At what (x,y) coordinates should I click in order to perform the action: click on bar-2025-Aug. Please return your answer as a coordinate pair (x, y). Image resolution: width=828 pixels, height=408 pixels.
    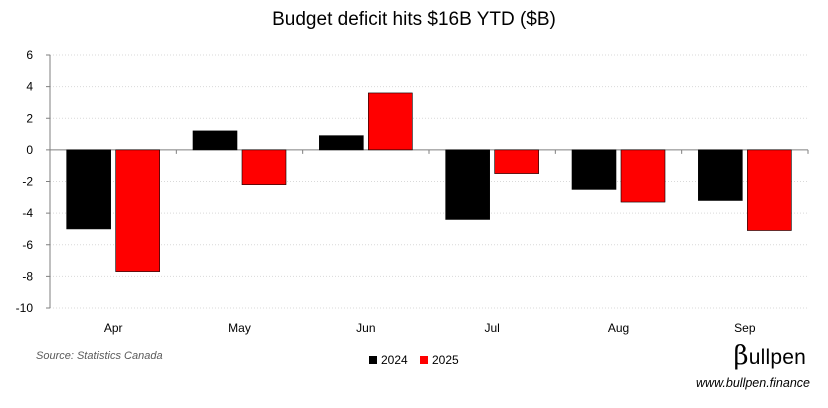
    Looking at the image, I should click on (643, 176).